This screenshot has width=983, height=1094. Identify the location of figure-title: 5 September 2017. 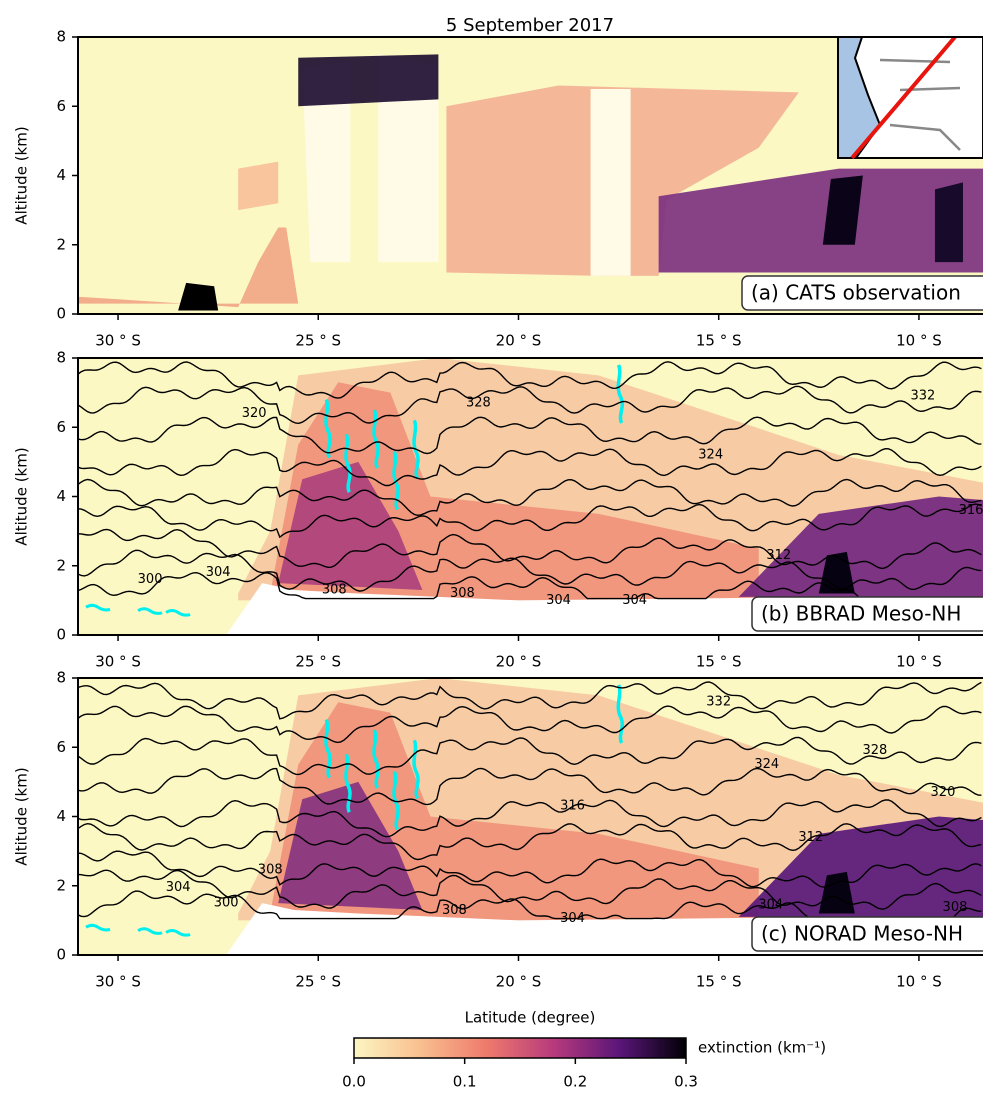
(530, 25).